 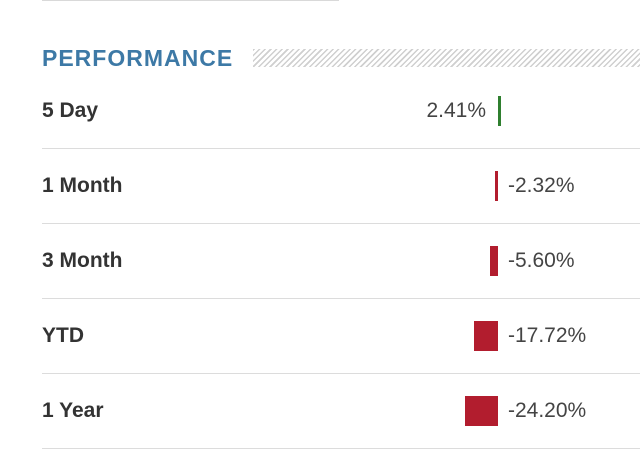 I want to click on row-value: -24.20%, so click(x=547, y=410).